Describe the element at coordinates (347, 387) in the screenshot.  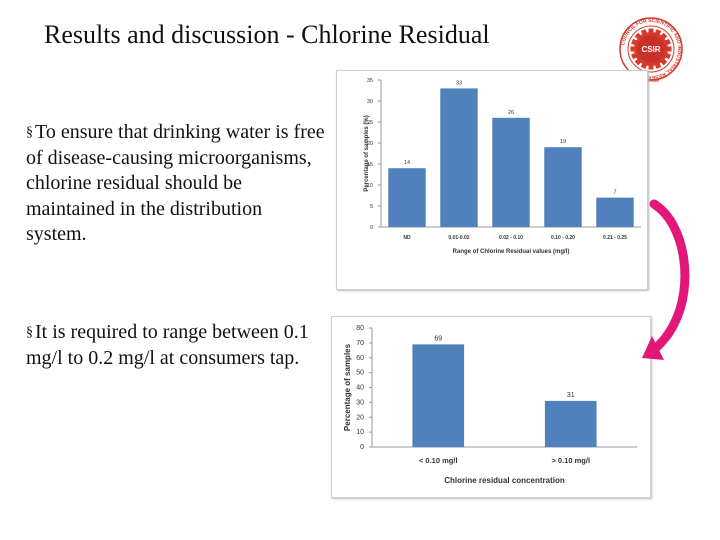
I see `chart-2-y-axis-title: Percentage of samples` at that location.